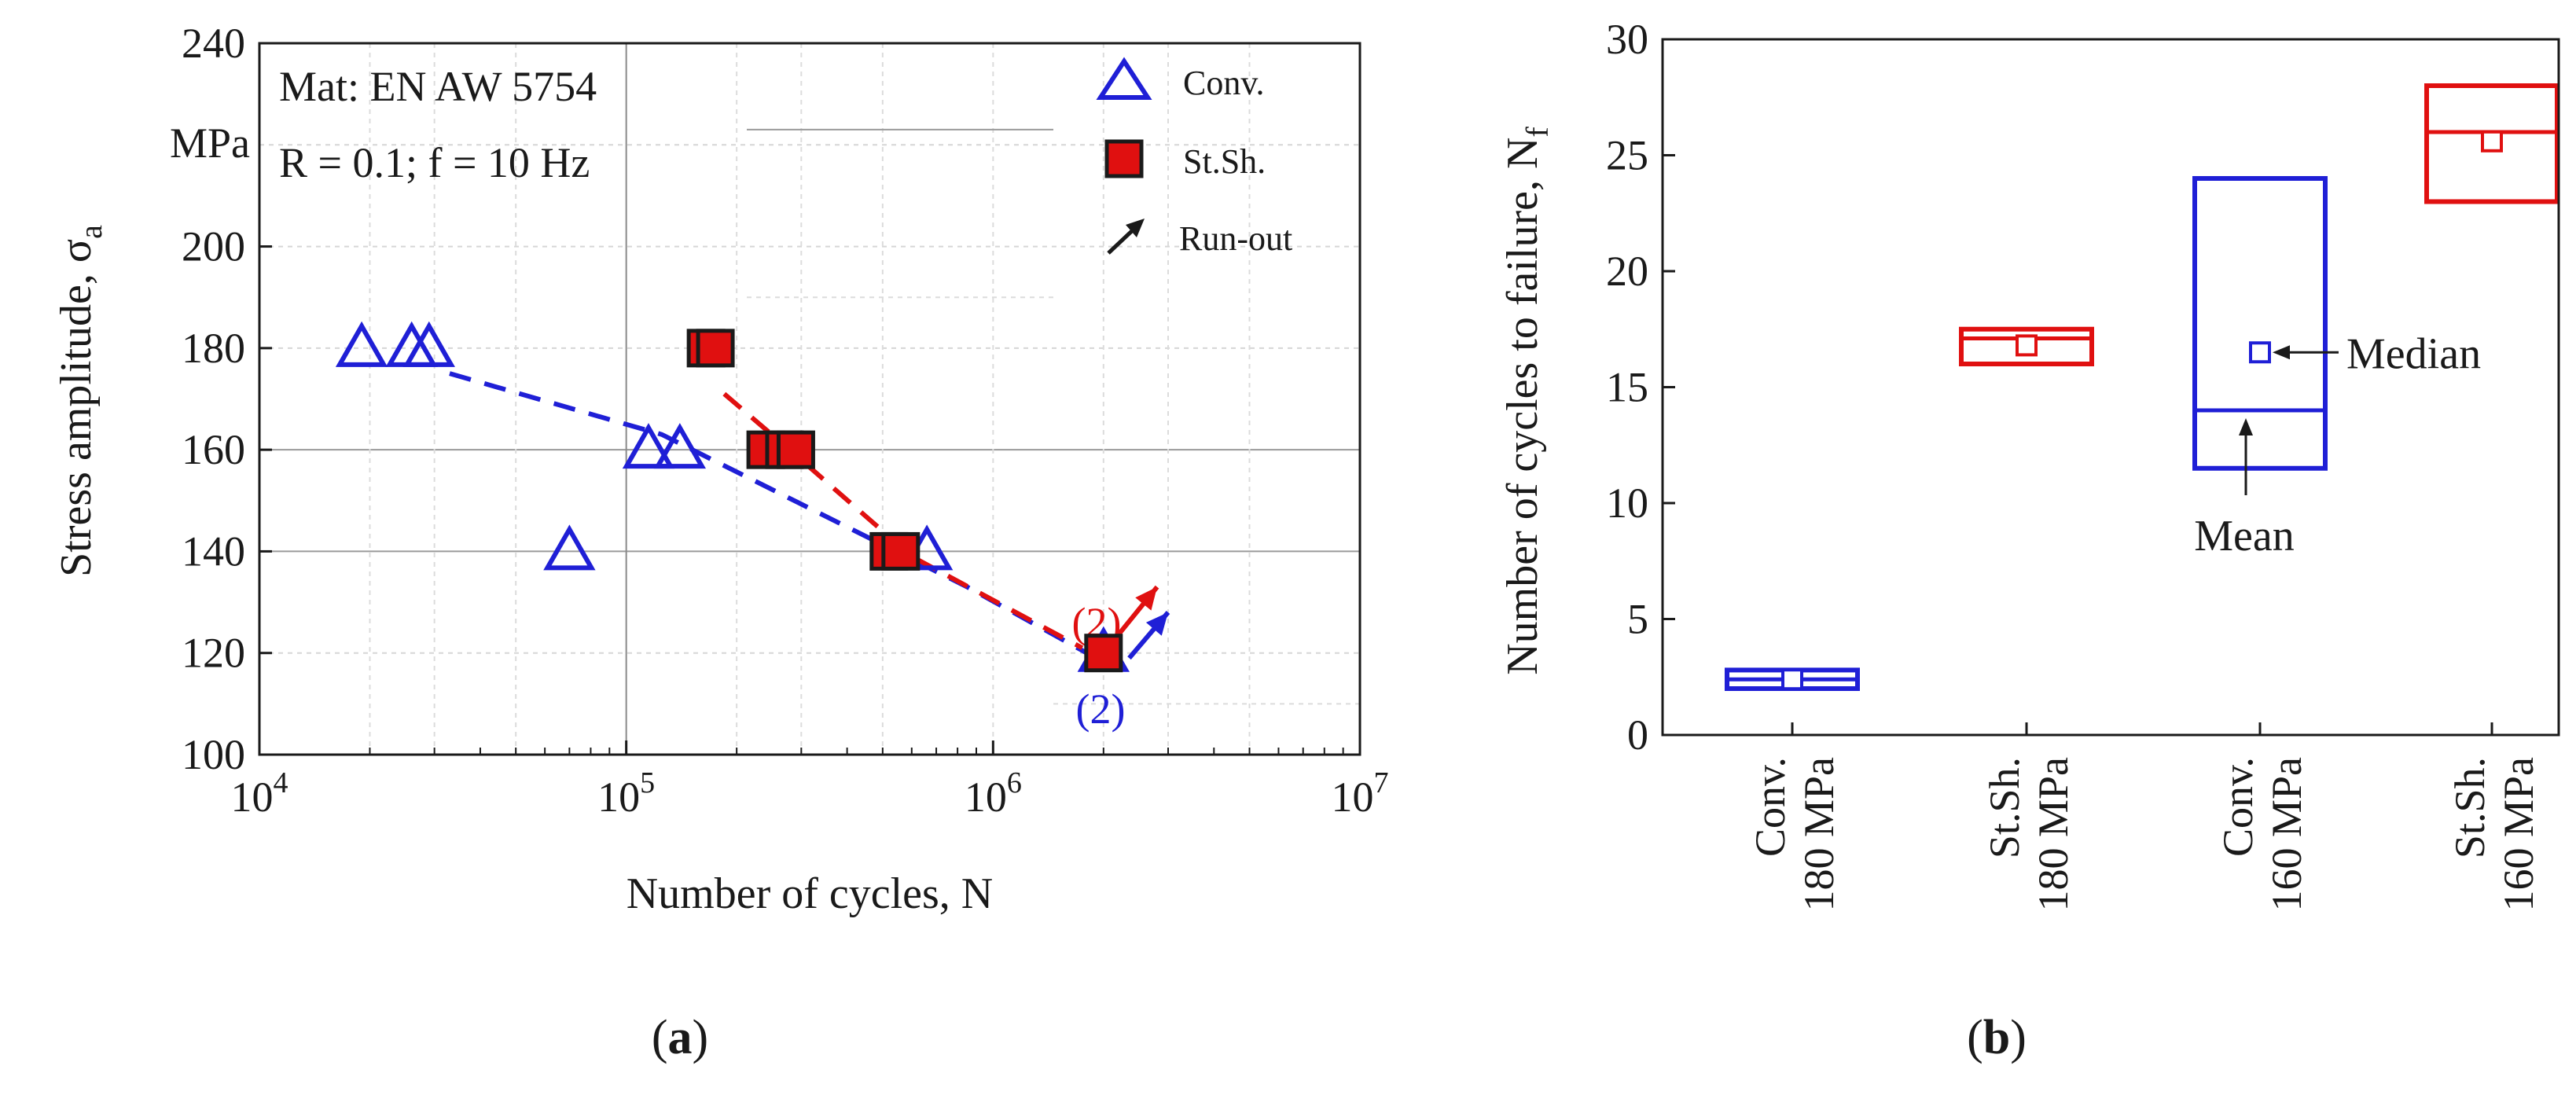  Describe the element at coordinates (1135, 228) in the screenshot. I see `legend-symbol-runout-head` at that location.